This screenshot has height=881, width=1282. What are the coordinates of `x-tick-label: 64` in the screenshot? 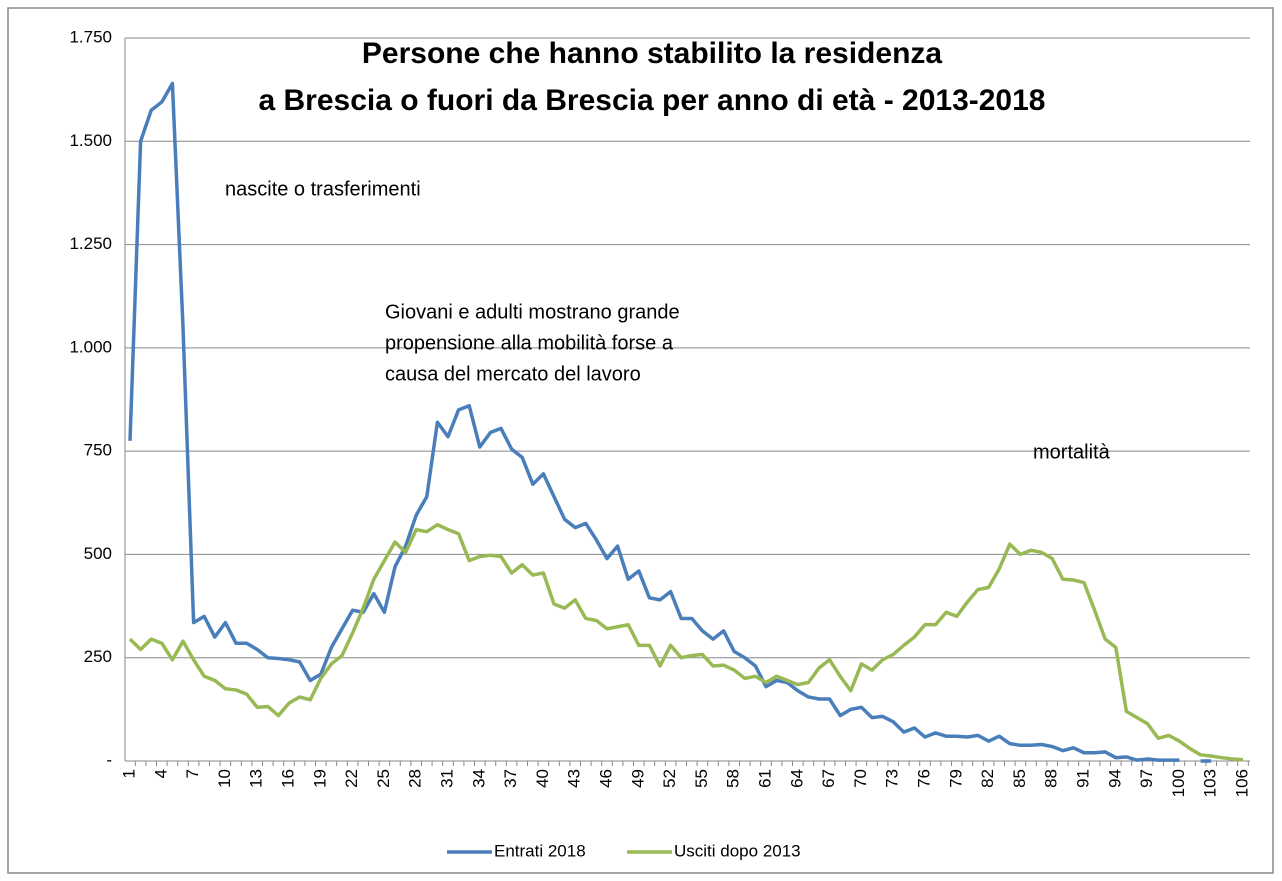 It's located at (796, 778).